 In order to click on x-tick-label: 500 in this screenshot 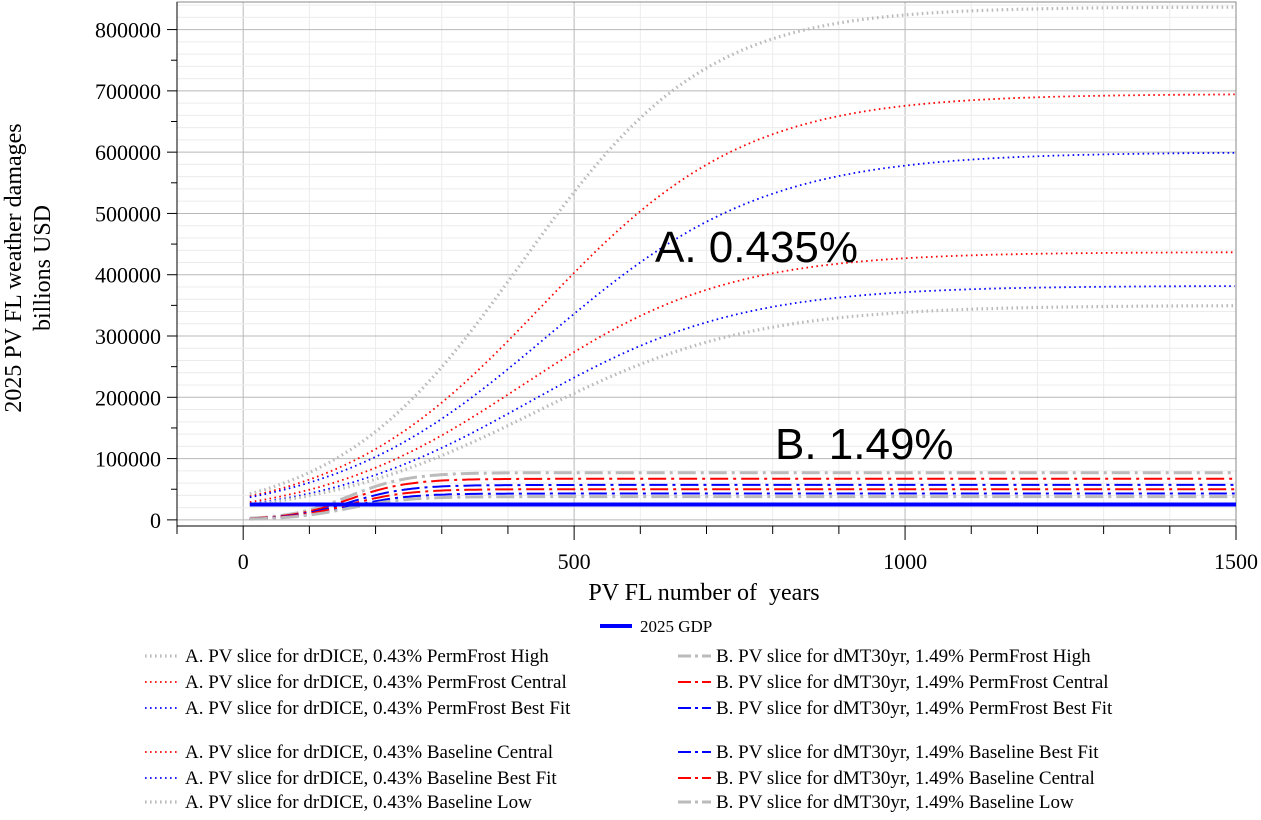, I will do `click(574, 561)`.